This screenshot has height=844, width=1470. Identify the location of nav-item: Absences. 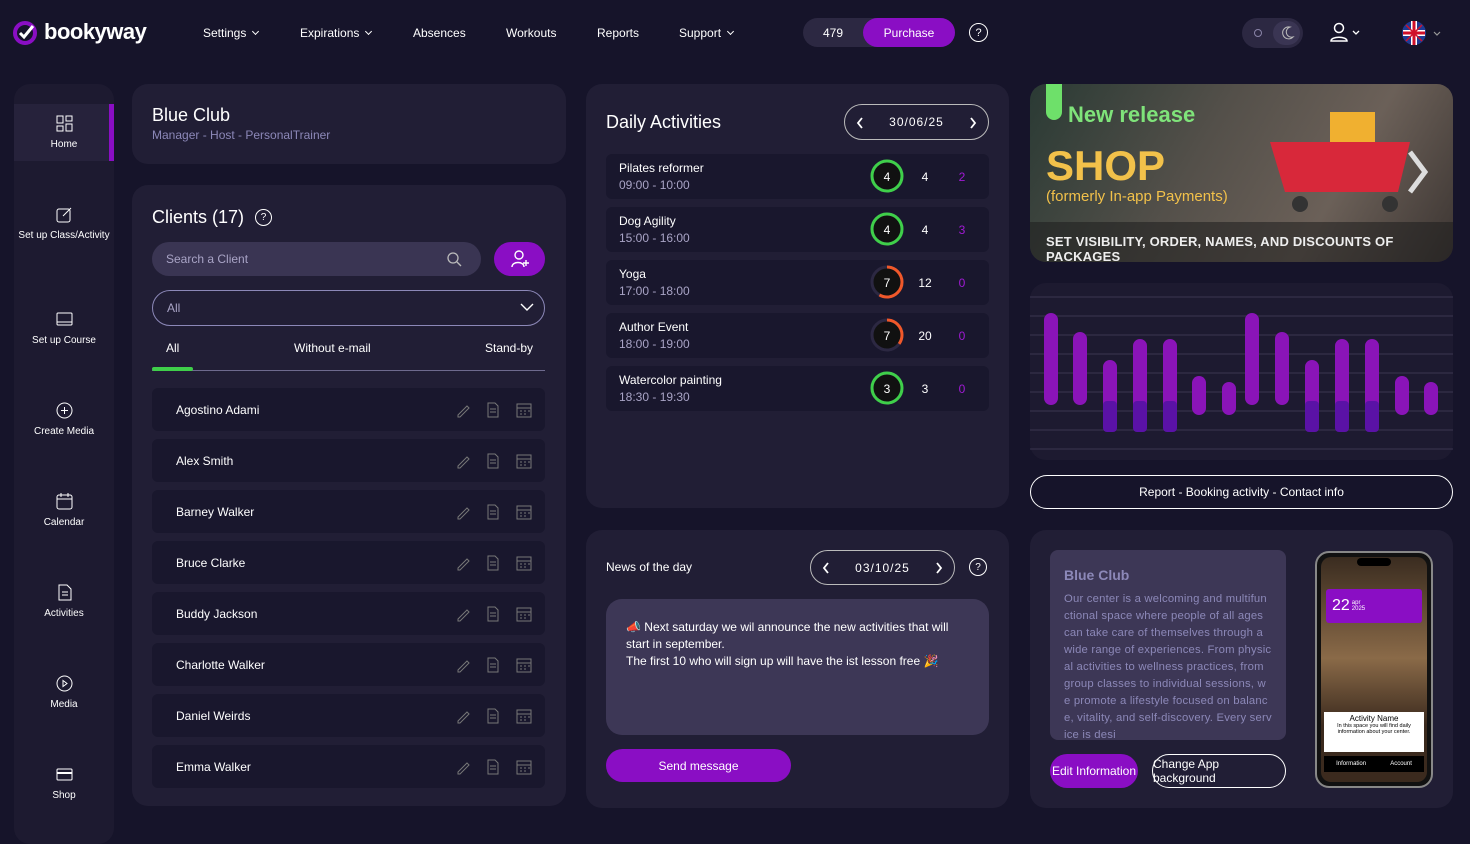
(439, 33).